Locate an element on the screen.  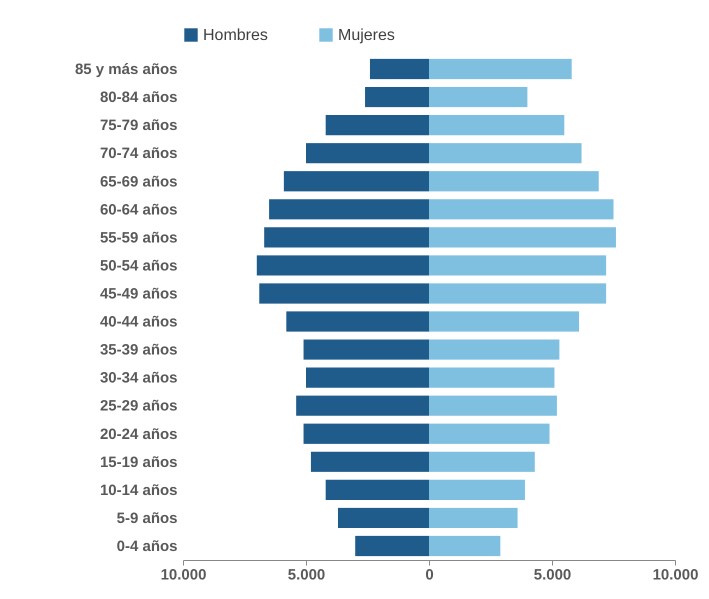
y-tick-label: 0-4 años is located at coordinates (147, 546).